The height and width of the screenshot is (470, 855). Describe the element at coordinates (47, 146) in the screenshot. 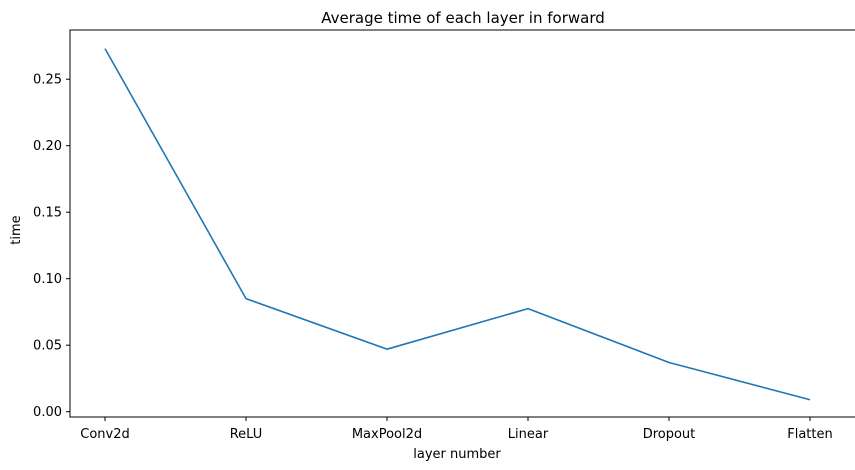

I see `y-tick-label: 0.20` at that location.